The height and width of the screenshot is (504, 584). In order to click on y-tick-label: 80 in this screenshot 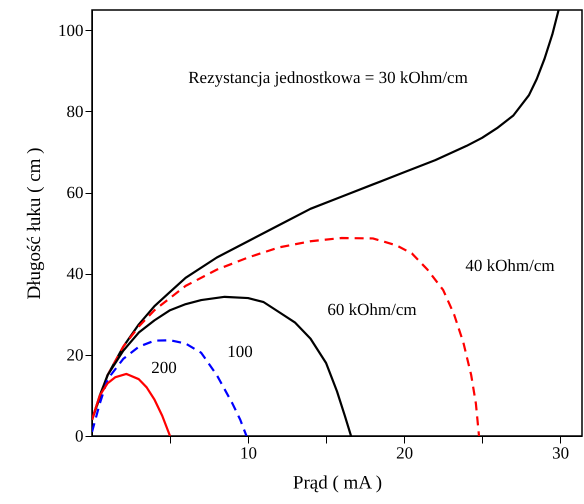, I will do `click(75, 111)`.